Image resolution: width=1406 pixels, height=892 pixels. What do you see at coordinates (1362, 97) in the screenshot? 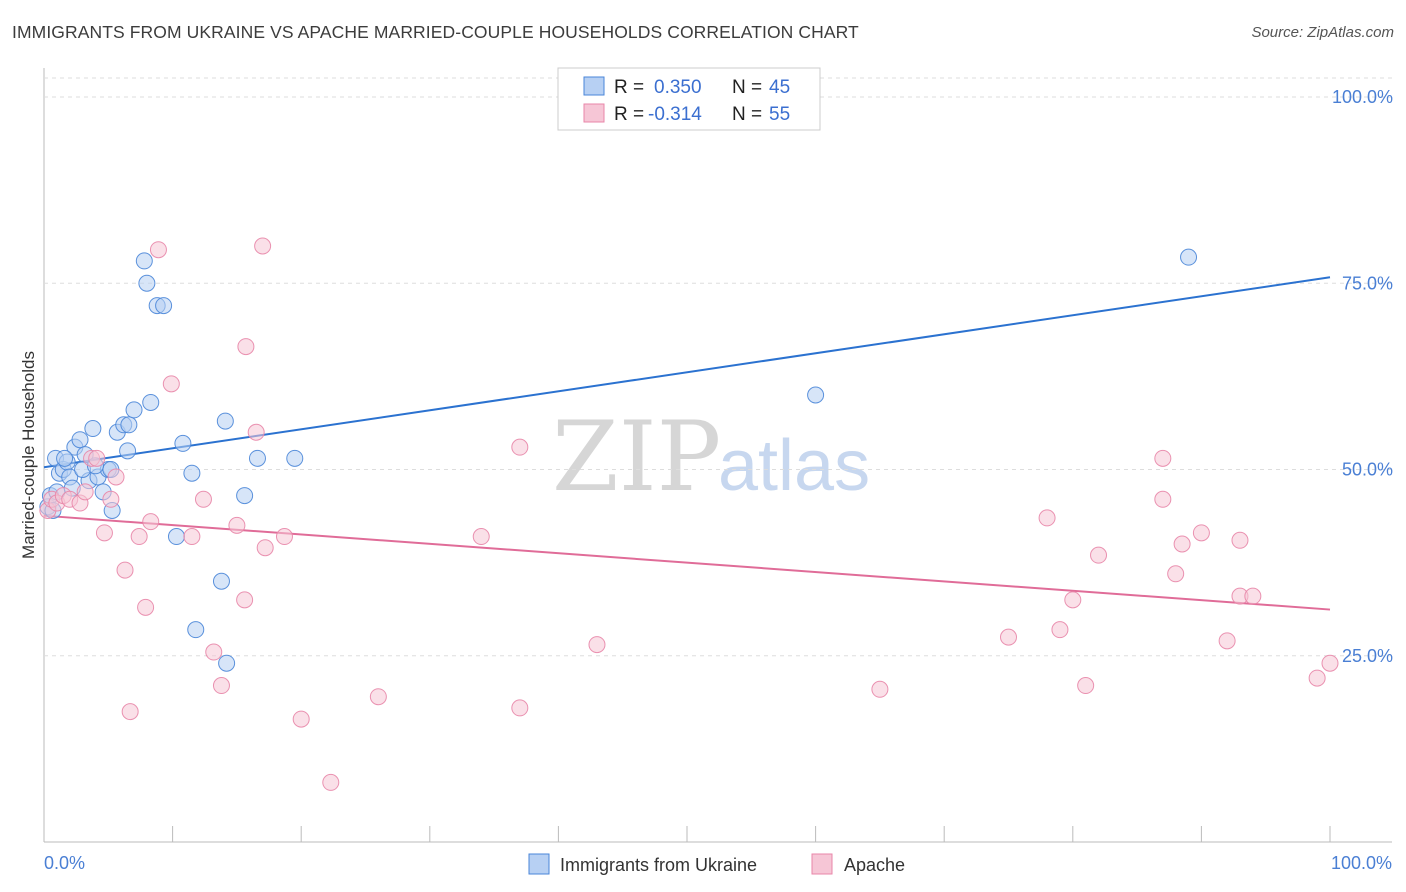
I see `y-tick-label-100: 100.0%` at bounding box center [1362, 97].